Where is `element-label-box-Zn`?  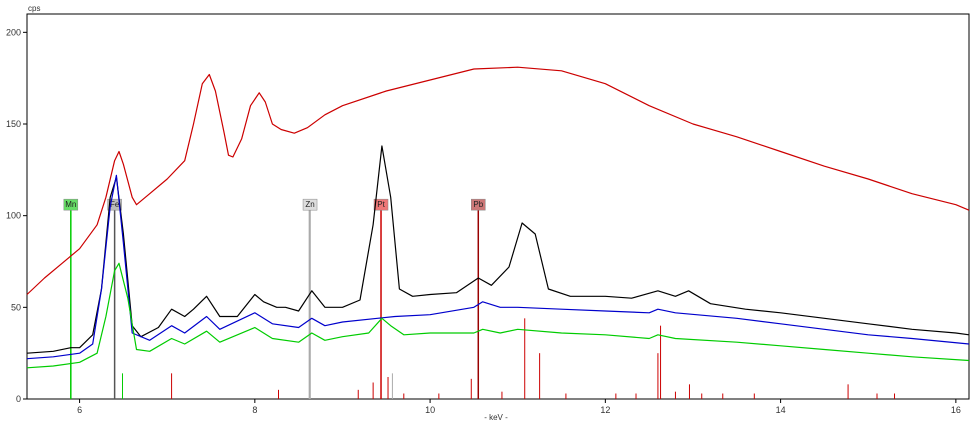
element-label-box-Zn is located at coordinates (310, 204).